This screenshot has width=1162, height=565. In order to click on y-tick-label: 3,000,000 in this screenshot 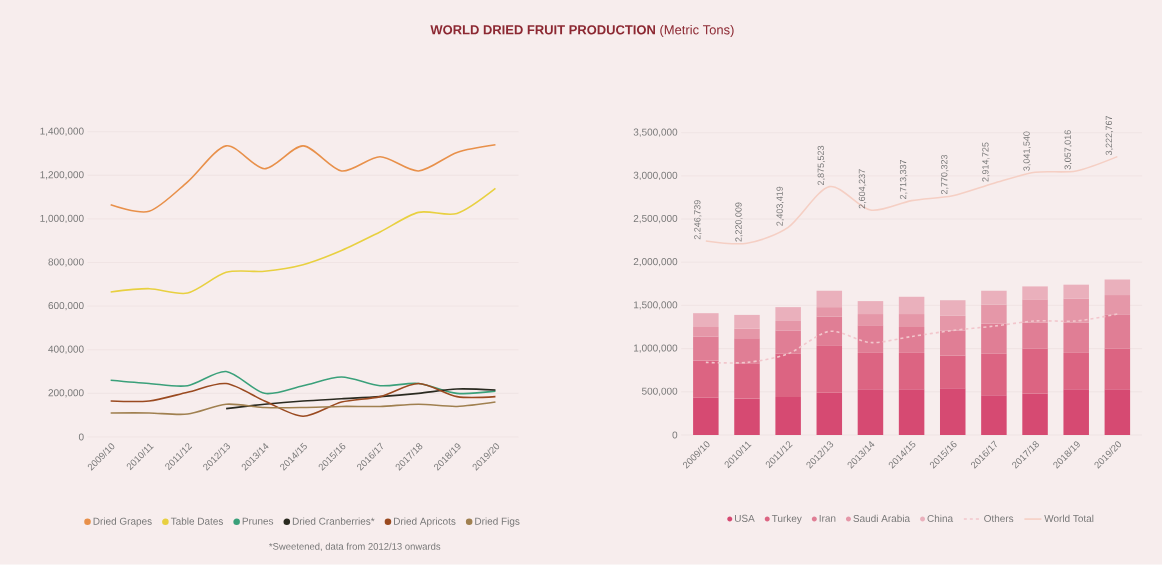, I will do `click(655, 176)`.